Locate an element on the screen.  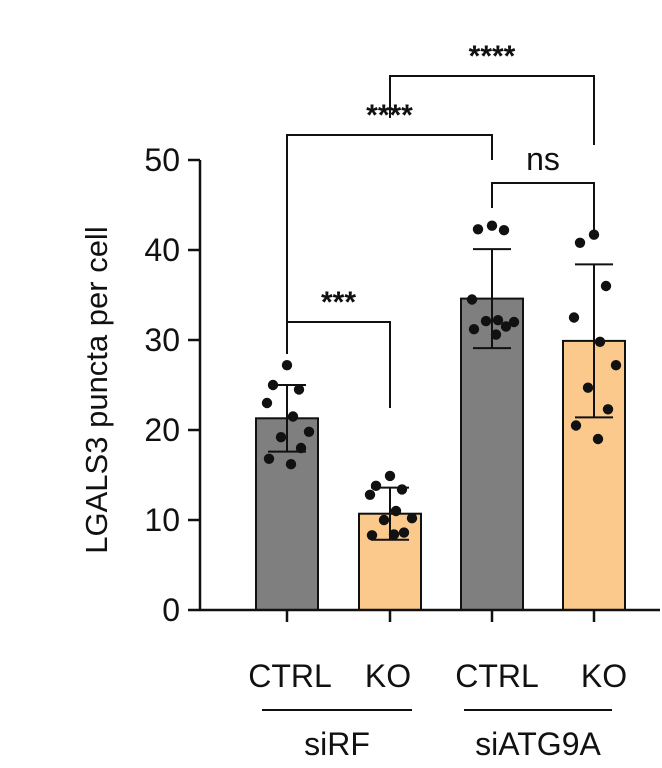
category-label-0: CTRL is located at coordinates (290, 676).